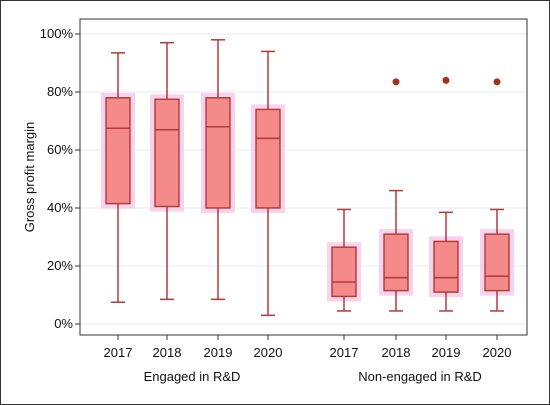 Image resolution: width=550 pixels, height=405 pixels. I want to click on box-engaged-2018, so click(167, 171).